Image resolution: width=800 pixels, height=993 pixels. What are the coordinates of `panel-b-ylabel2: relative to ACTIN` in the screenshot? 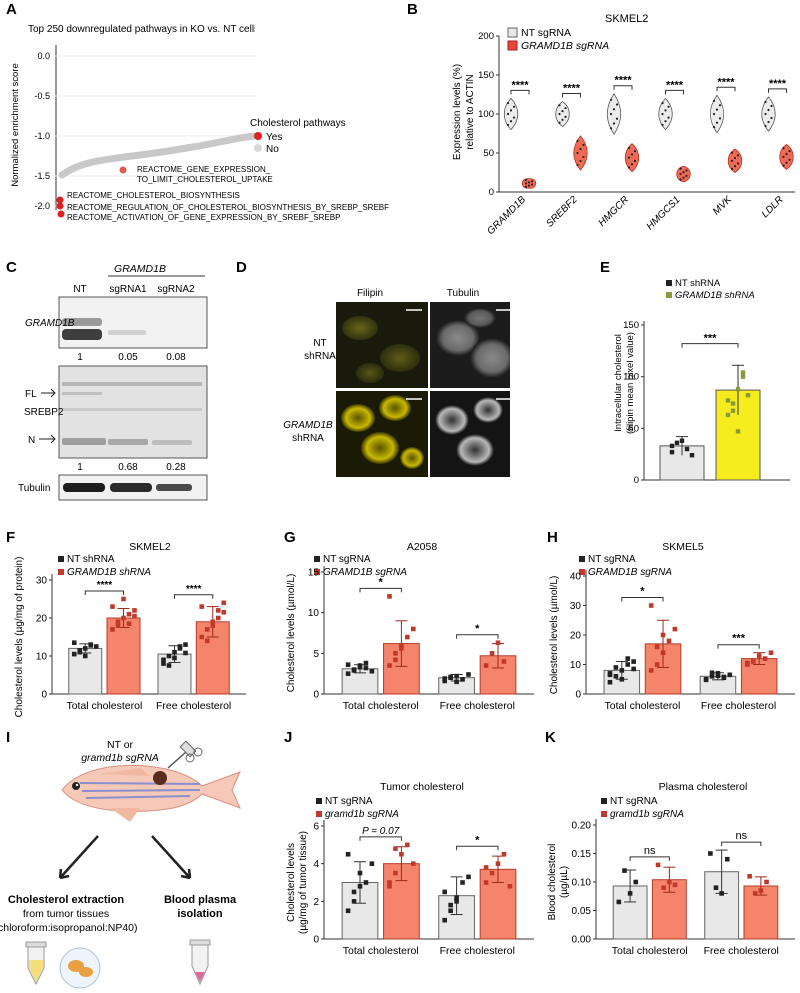 It's located at (470, 112).